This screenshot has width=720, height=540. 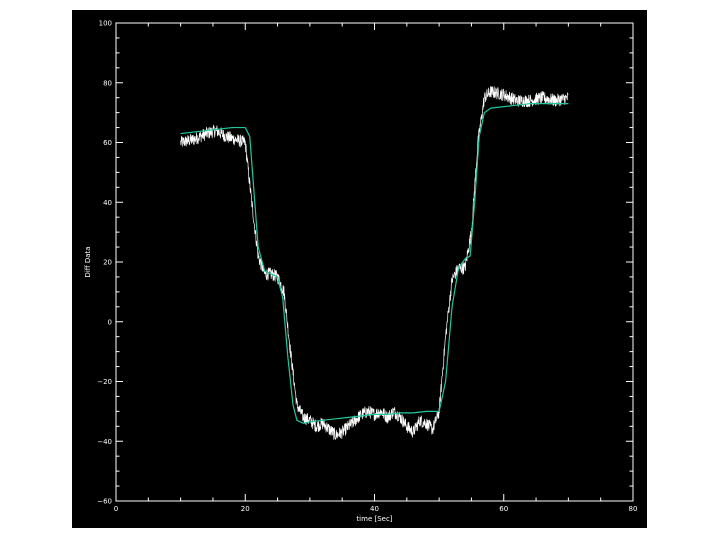 What do you see at coordinates (88, 261) in the screenshot?
I see `y-axis-label: Diff Data` at bounding box center [88, 261].